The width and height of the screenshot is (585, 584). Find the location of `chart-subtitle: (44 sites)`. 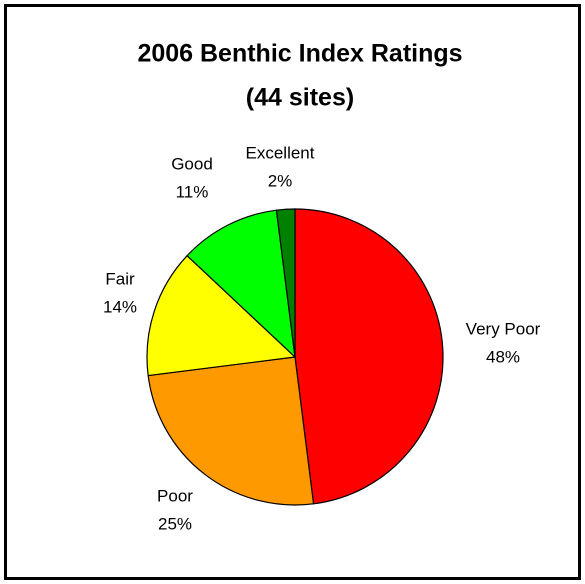

chart-subtitle: (44 sites) is located at coordinates (300, 98).